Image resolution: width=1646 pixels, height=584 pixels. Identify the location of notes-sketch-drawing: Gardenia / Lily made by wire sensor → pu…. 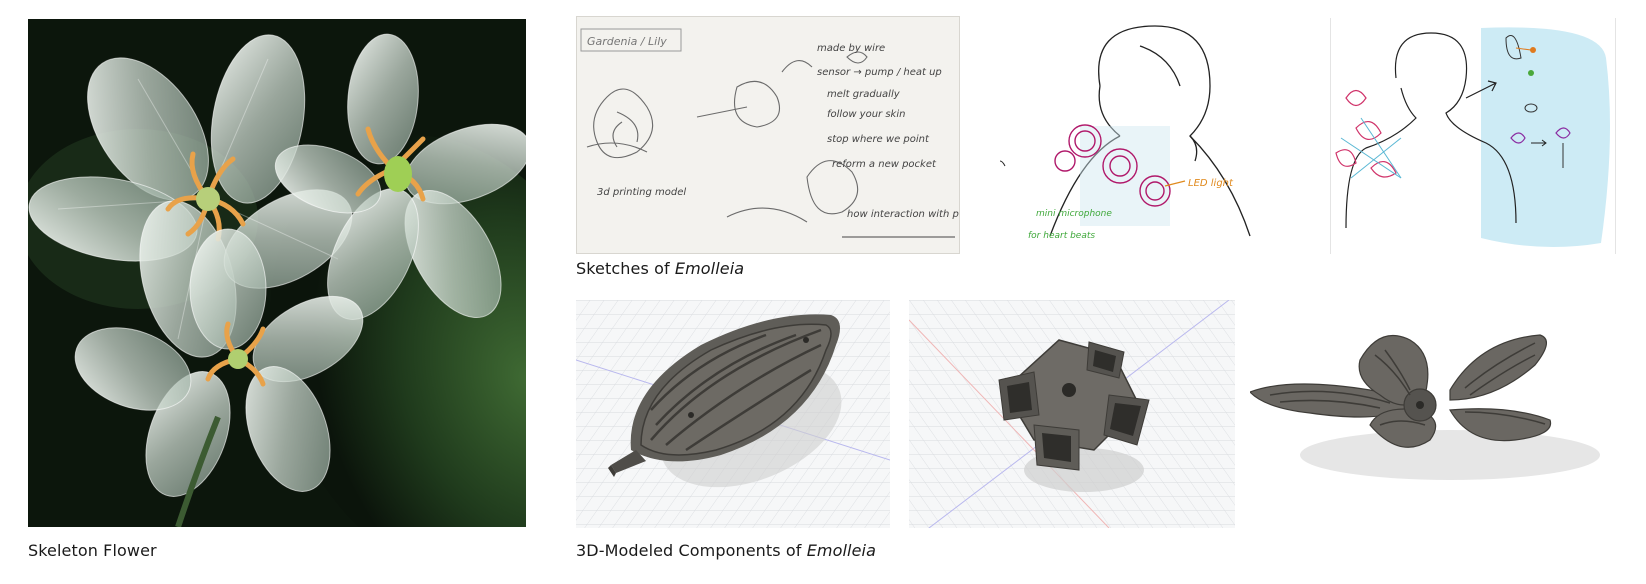
(770, 133).